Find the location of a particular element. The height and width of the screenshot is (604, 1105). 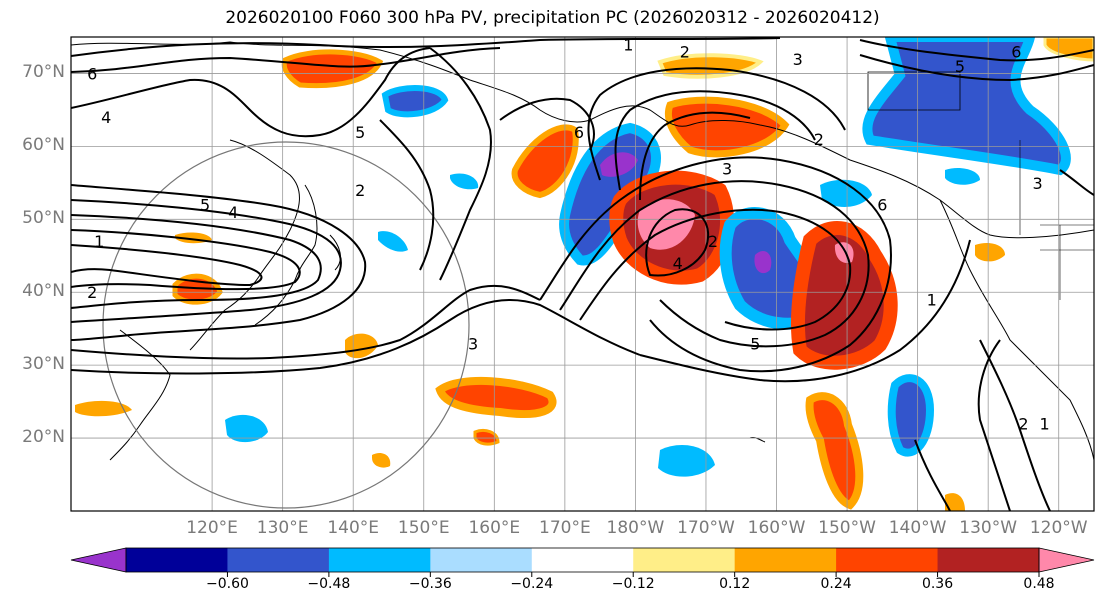

lat-label: 60°N is located at coordinates (43, 145).